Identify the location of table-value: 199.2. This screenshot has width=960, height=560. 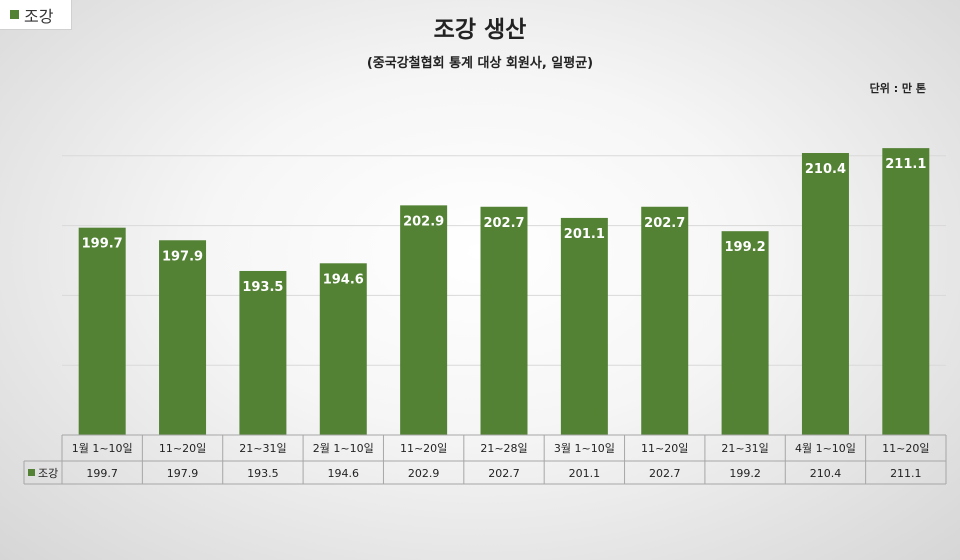
(745, 473).